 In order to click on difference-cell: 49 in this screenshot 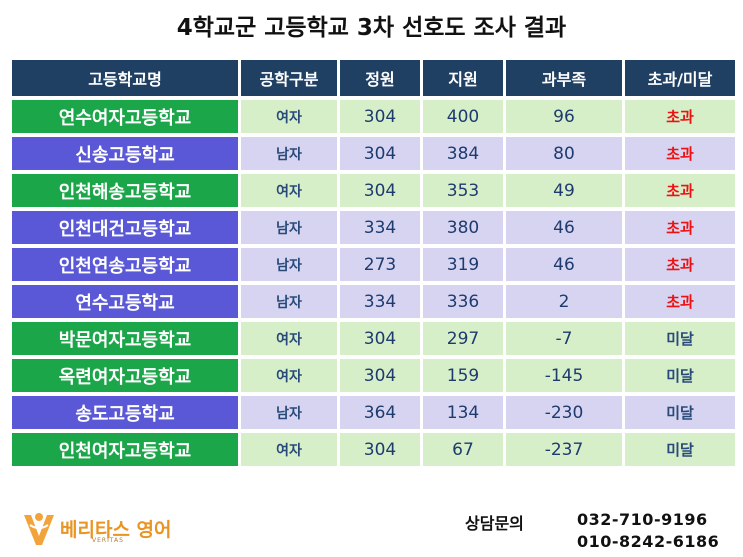, I will do `click(564, 190)`.